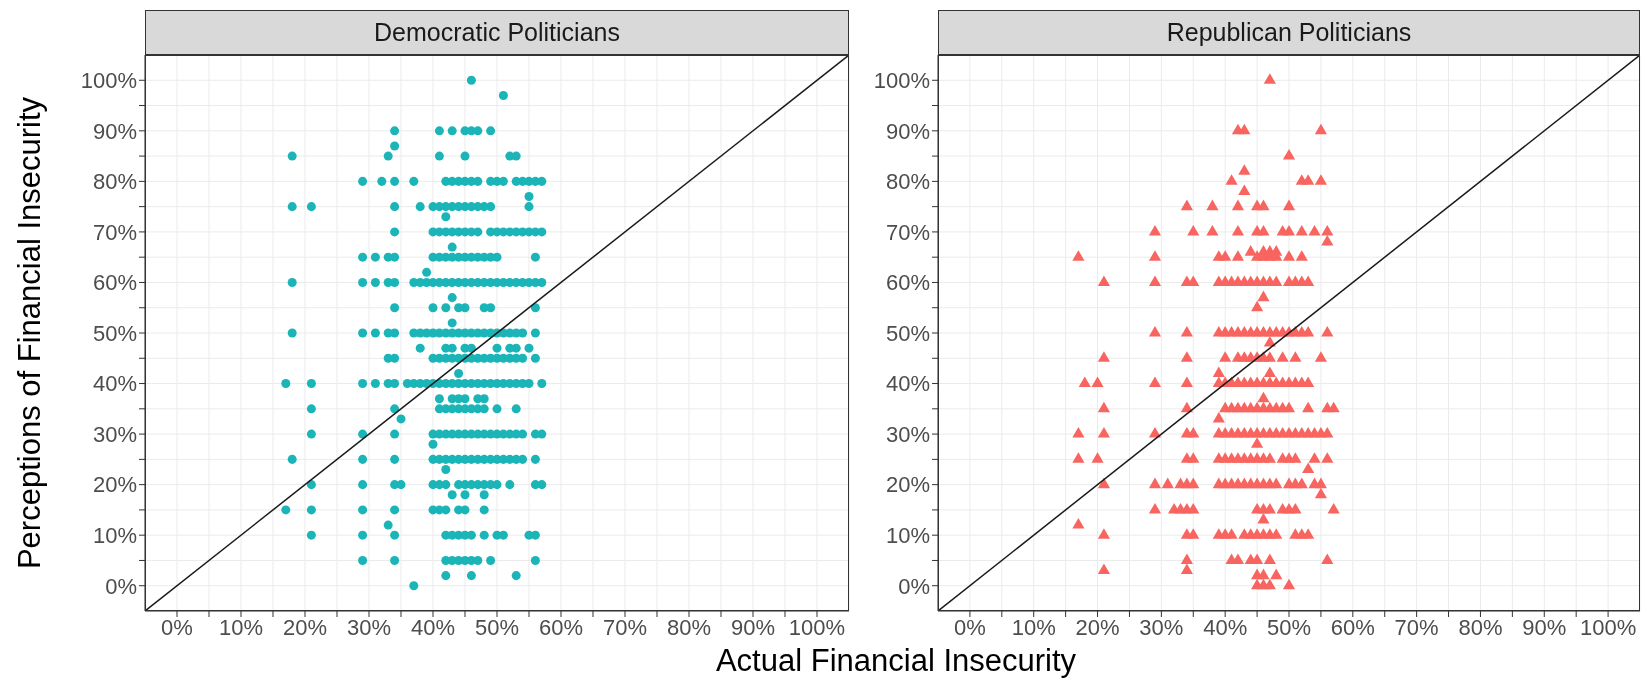 The width and height of the screenshot is (1652, 690). What do you see at coordinates (497, 32) in the screenshot?
I see `chart-title: Democratic Politicians` at bounding box center [497, 32].